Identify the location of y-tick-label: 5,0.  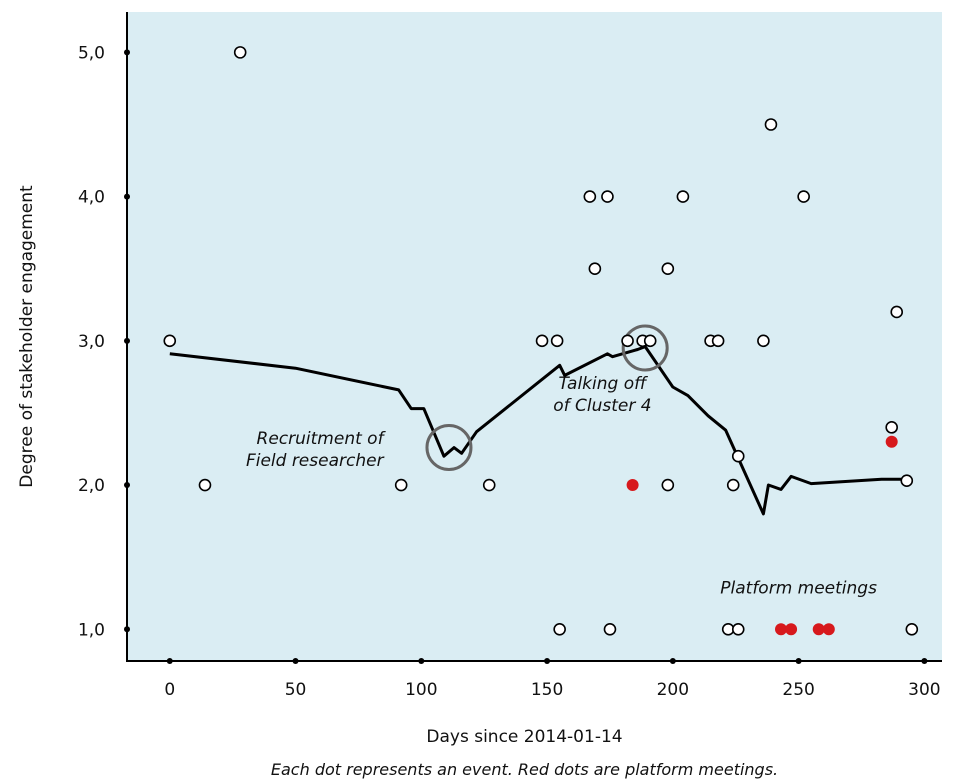
(91, 53).